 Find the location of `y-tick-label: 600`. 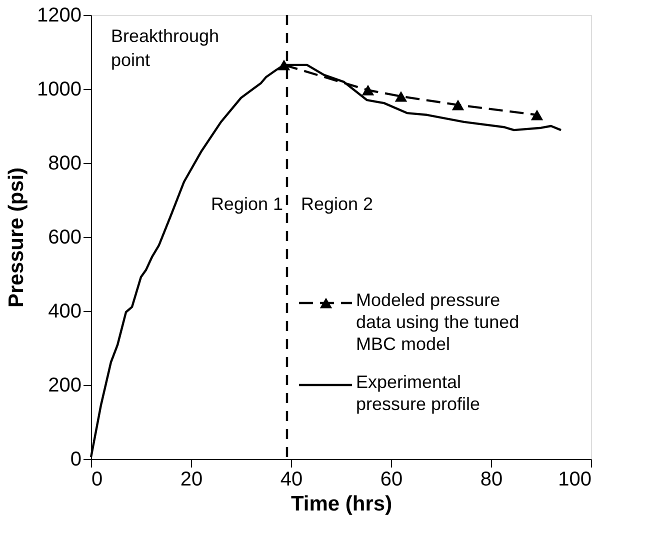

y-tick-label: 600 is located at coordinates (65, 237).